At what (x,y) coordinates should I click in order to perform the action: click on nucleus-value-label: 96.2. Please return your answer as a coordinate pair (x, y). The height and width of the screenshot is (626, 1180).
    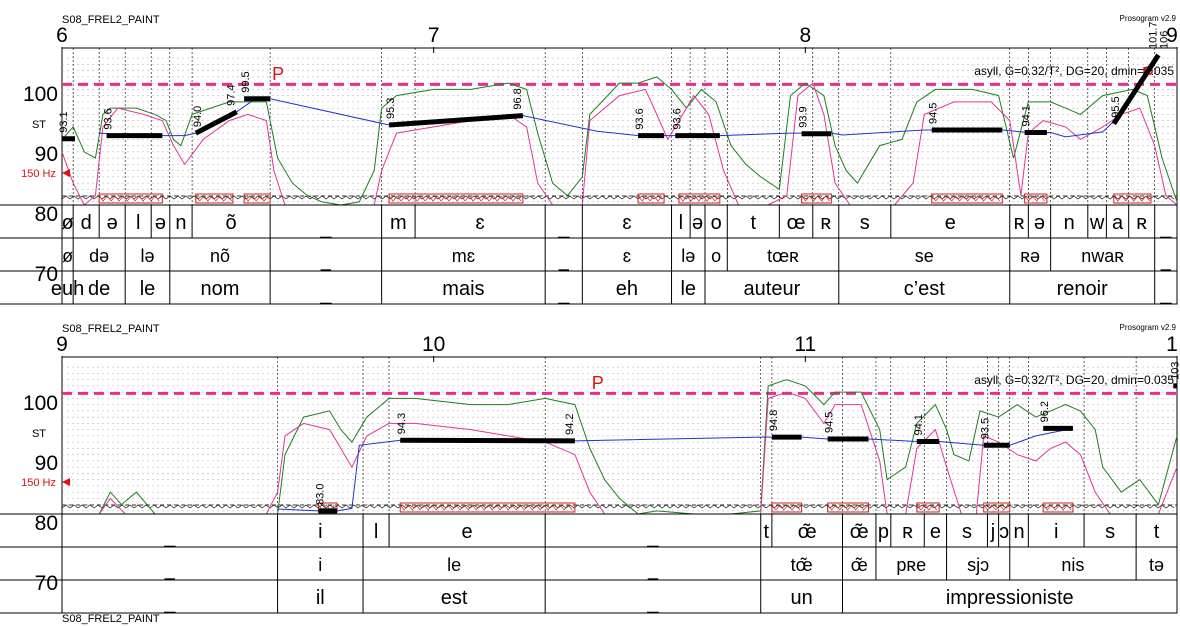
    Looking at the image, I should click on (1045, 411).